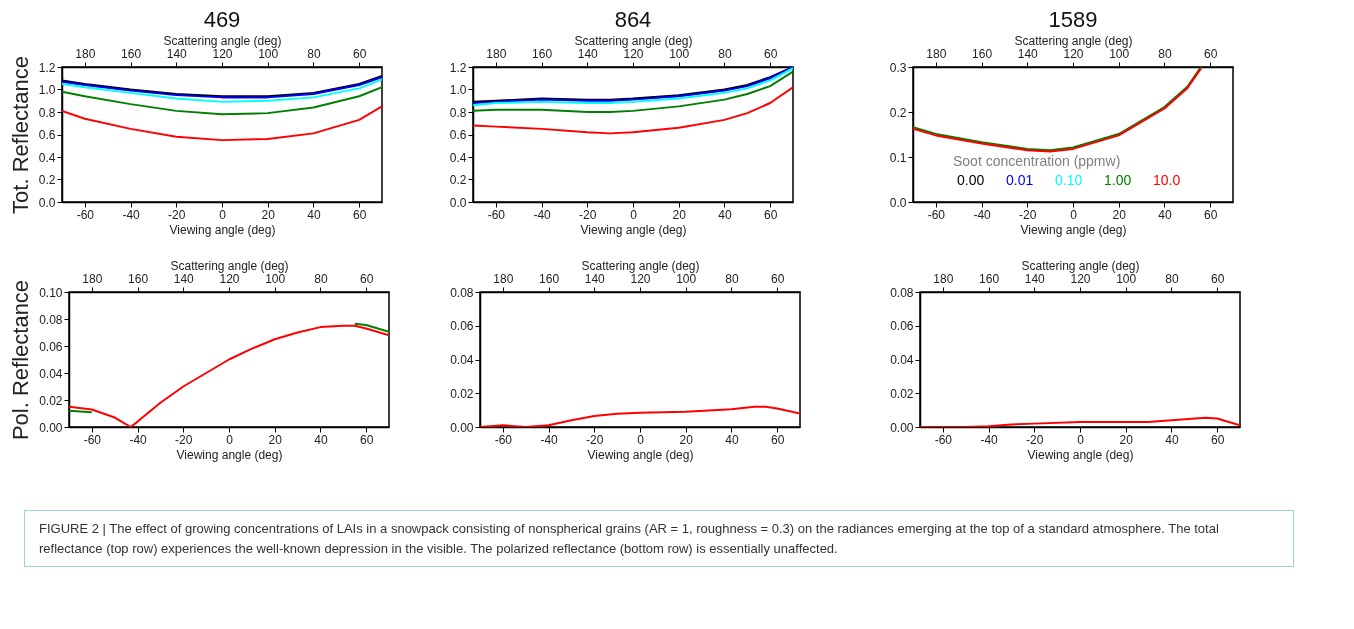  I want to click on chart-title: 864, so click(633, 19).